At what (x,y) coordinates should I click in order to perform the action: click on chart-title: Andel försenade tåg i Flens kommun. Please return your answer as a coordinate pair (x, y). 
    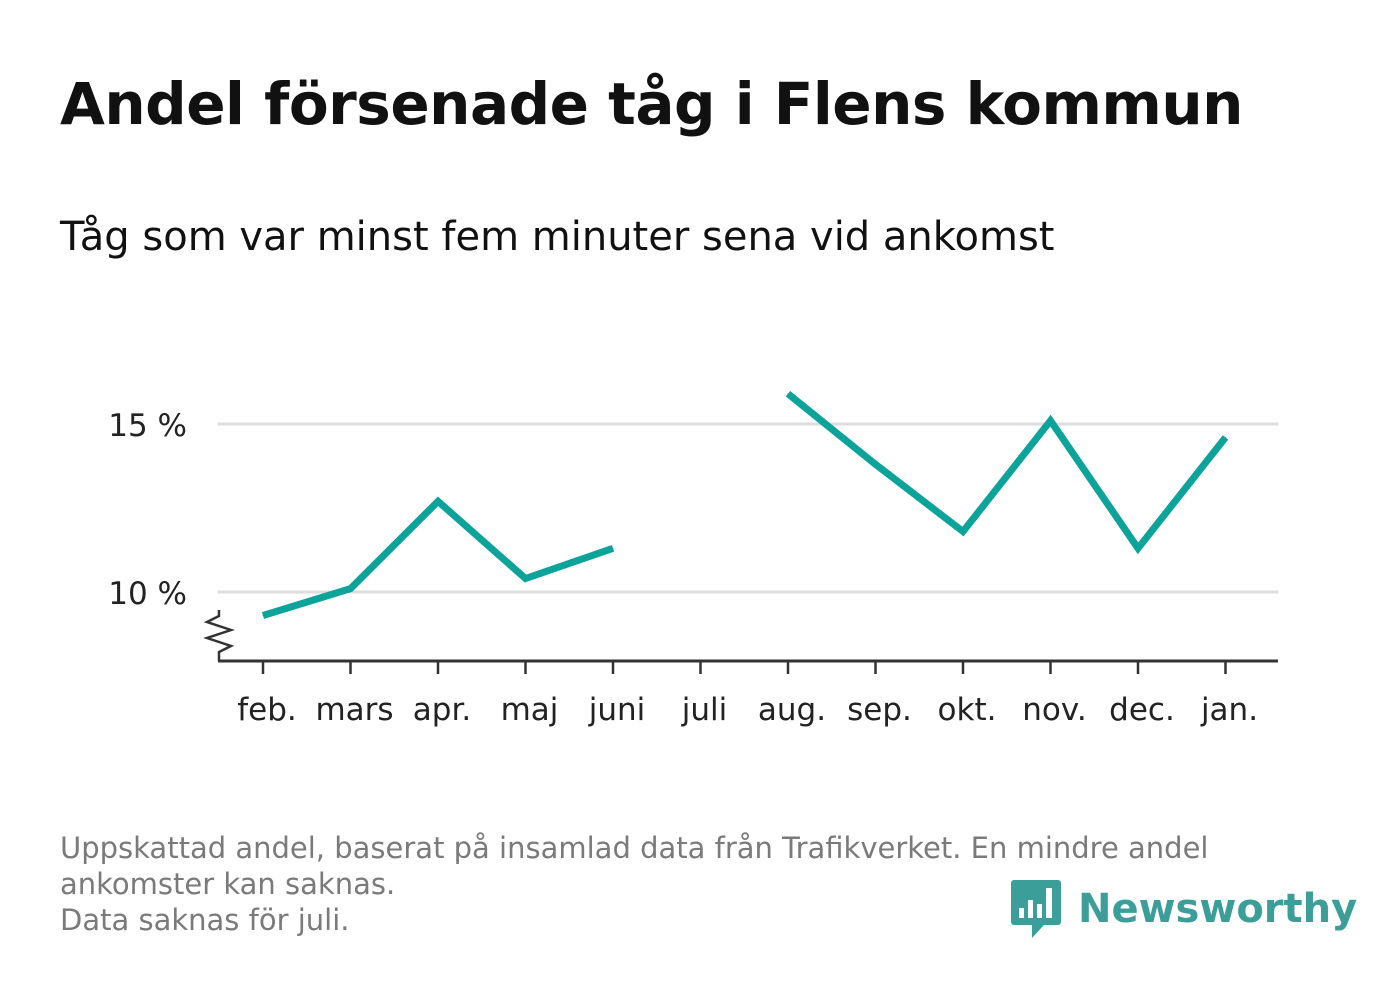
    Looking at the image, I should click on (651, 104).